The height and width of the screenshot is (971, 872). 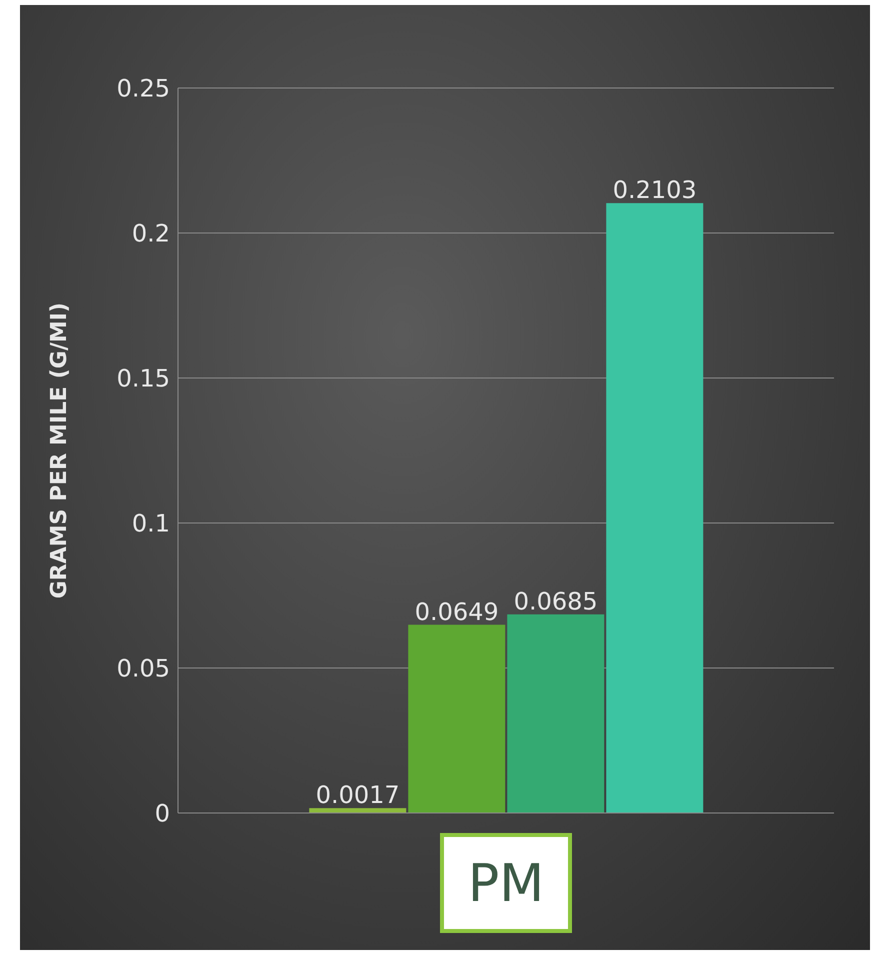 I want to click on y-tick-label: 0.05, so click(x=143, y=668).